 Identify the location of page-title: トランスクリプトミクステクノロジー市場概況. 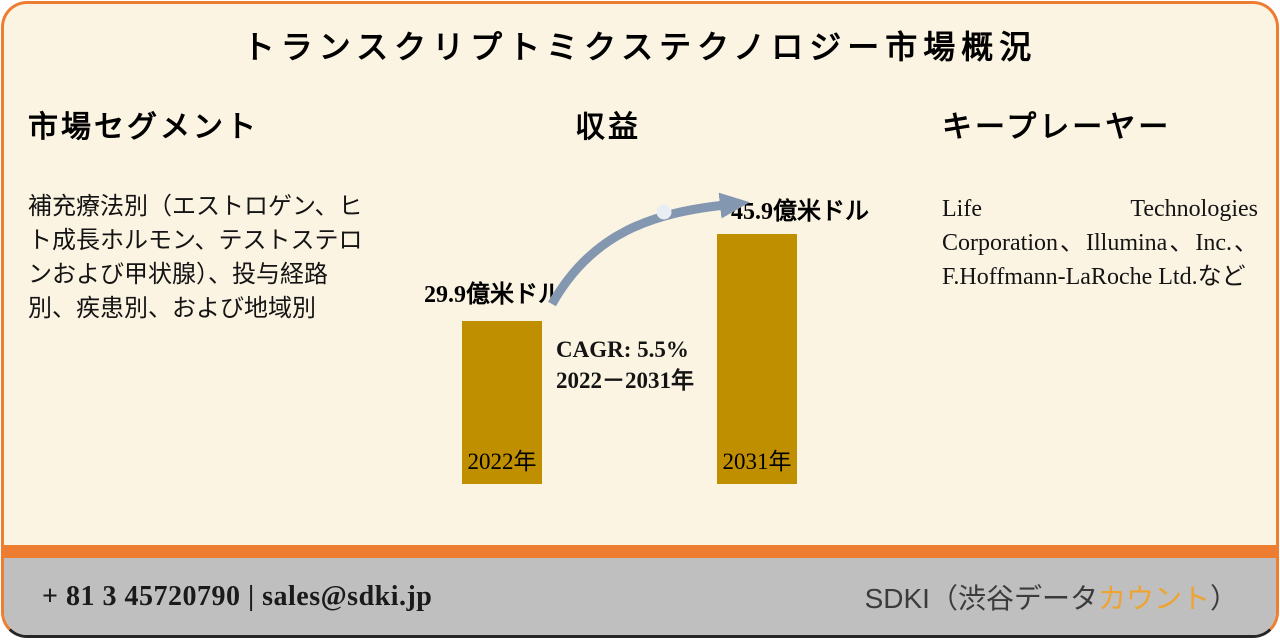
(640, 47).